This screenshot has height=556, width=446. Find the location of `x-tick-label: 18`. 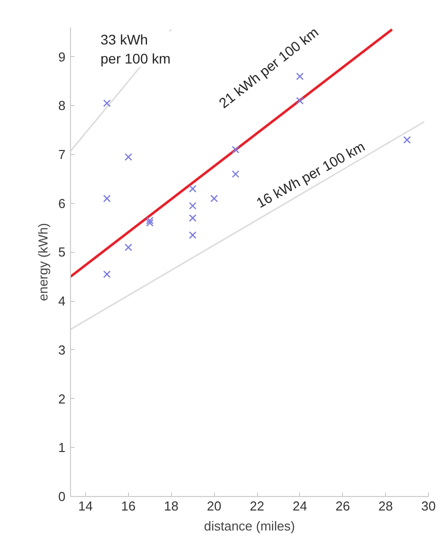

x-tick-label: 18 is located at coordinates (171, 506).